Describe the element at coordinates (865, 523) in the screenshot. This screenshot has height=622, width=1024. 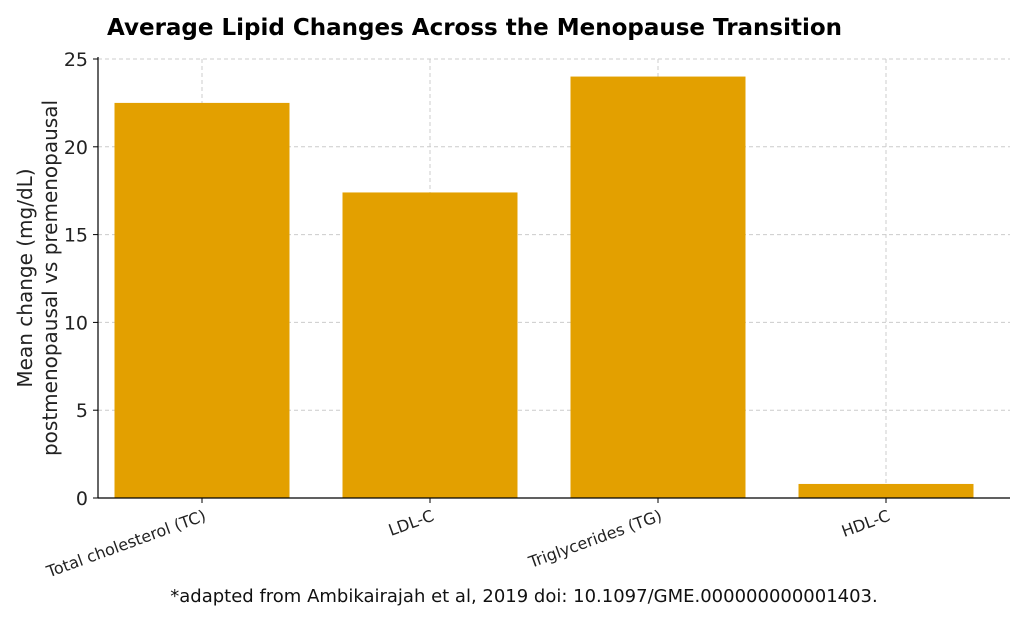
I see `x-tick-label: HDL-C` at that location.